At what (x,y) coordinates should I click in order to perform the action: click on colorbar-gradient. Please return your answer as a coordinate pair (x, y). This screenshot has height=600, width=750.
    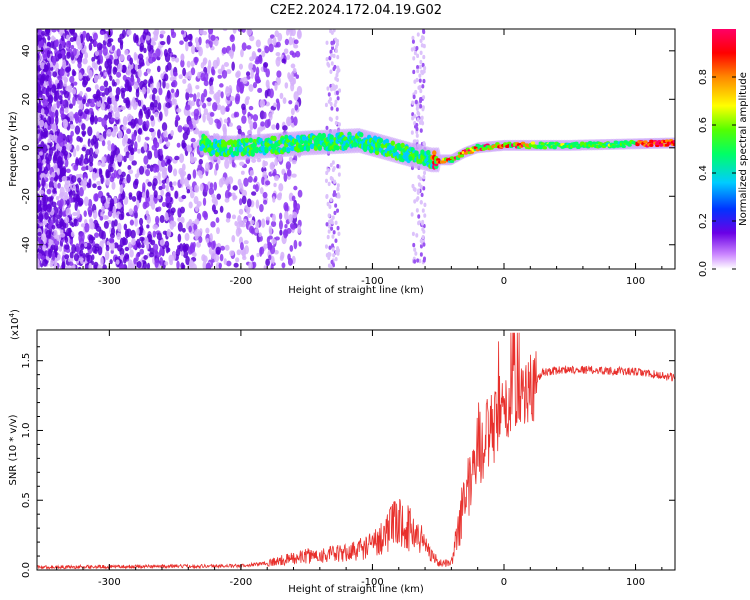
    Looking at the image, I should click on (724, 149).